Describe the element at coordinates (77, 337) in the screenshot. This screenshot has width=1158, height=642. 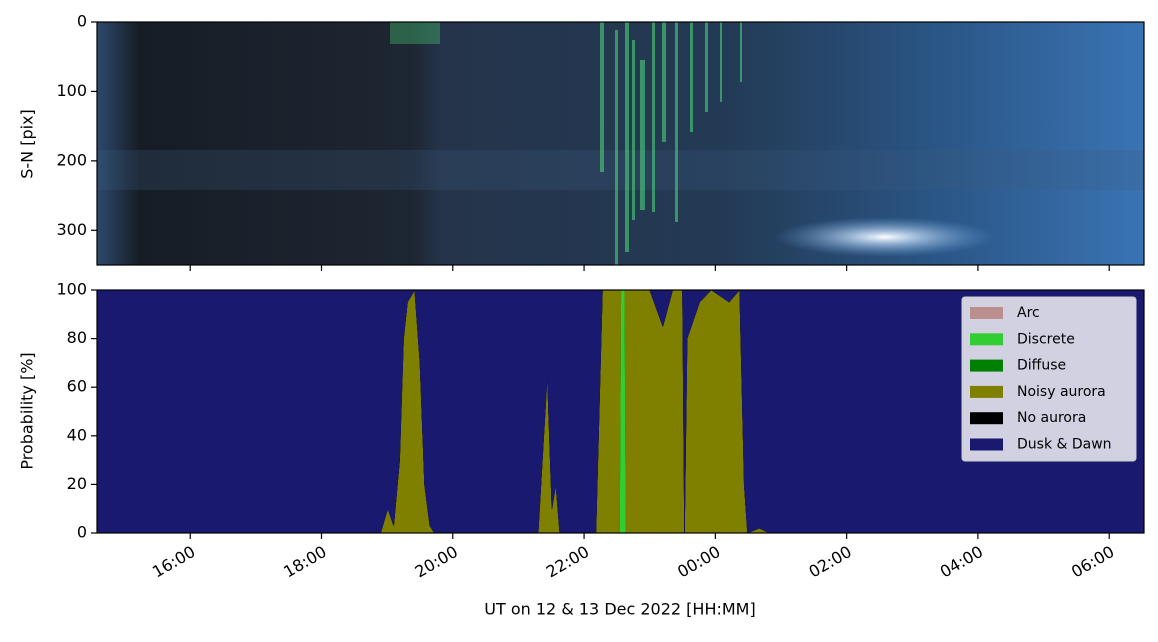
I see `y-tick-label: 80` at that location.